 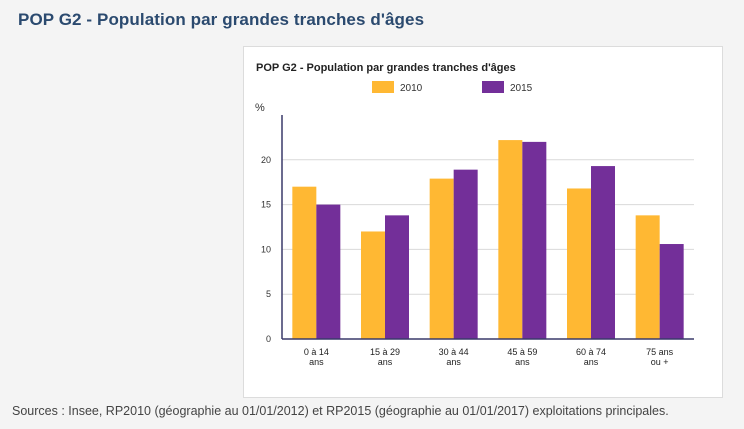 What do you see at coordinates (591, 357) in the screenshot?
I see `x-tick-label: 60 à 74 ans` at bounding box center [591, 357].